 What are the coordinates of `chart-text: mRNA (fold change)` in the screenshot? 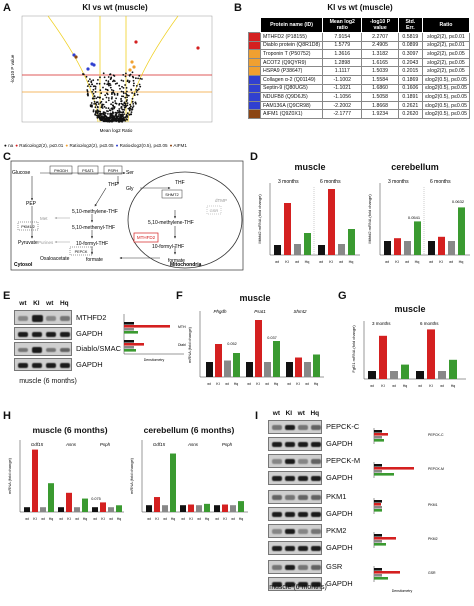 It's located at (131, 475).